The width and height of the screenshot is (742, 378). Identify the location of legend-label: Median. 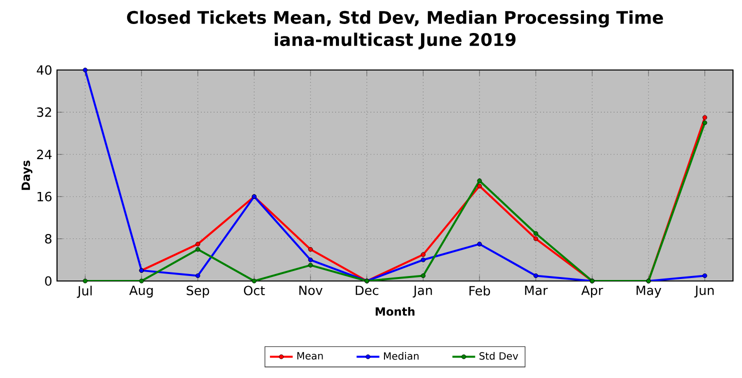
(401, 356).